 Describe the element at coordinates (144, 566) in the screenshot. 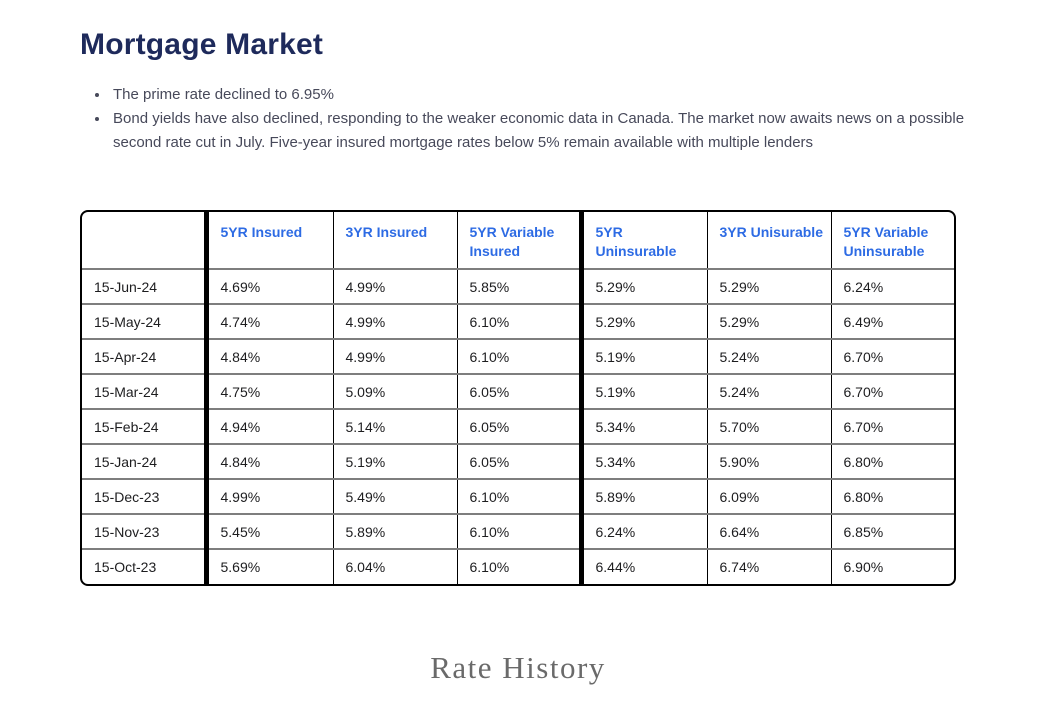

I see `row-date-cell: 15-Oct-23` at that location.